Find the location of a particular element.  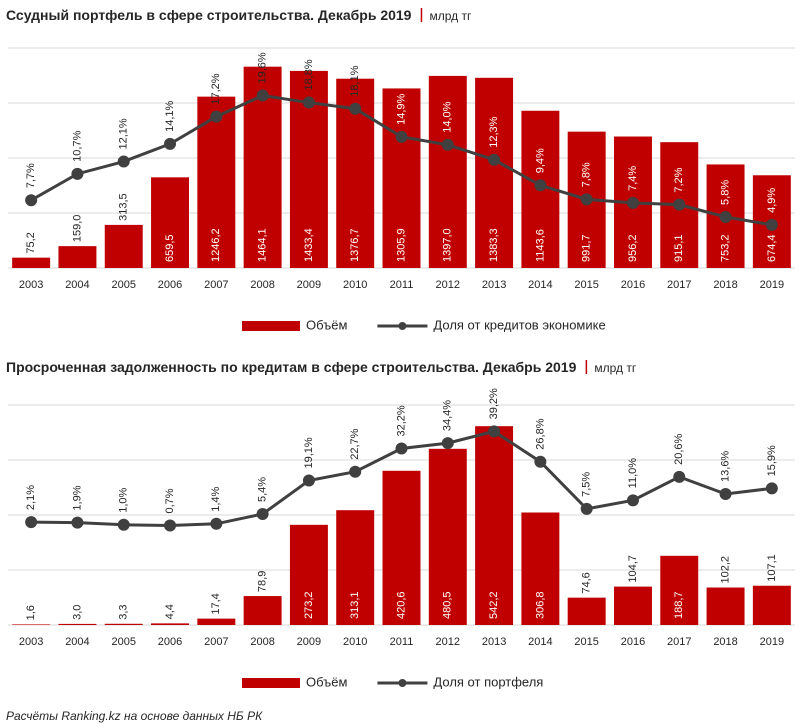

line-value-label: 39,2% is located at coordinates (494, 403).